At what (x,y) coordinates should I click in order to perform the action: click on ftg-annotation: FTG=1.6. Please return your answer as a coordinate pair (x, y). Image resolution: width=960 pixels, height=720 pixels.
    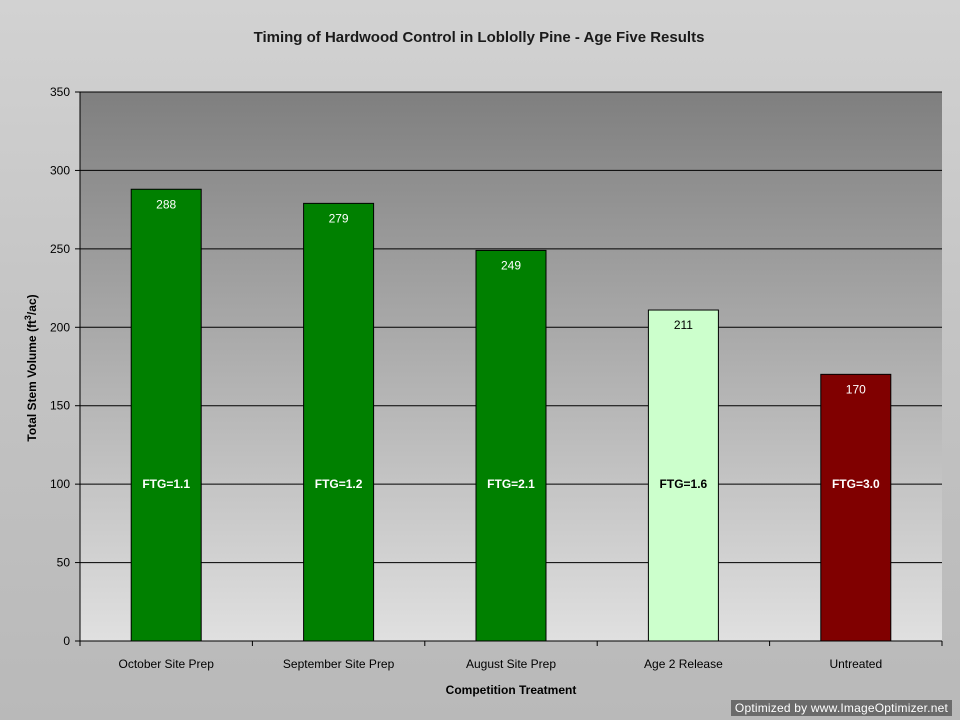
    Looking at the image, I should click on (684, 484).